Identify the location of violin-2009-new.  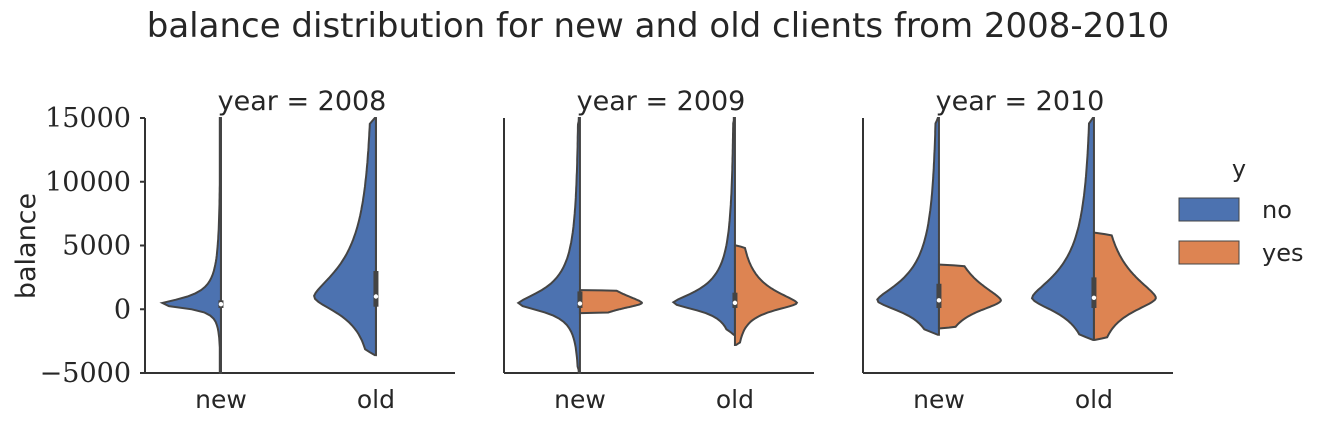
(579, 245).